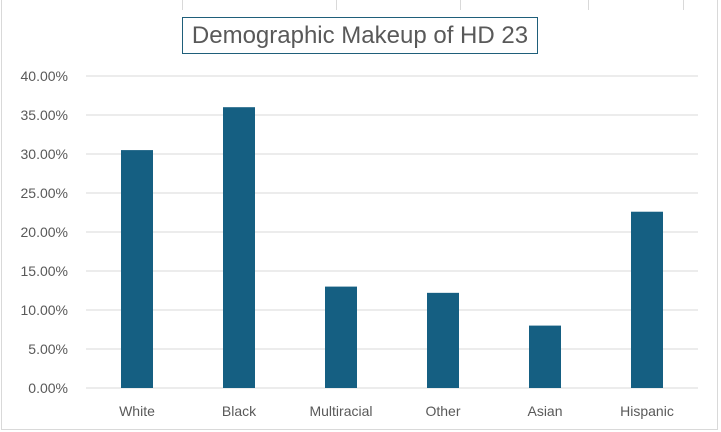  I want to click on y-tick-label: 25.00%, so click(44, 193).